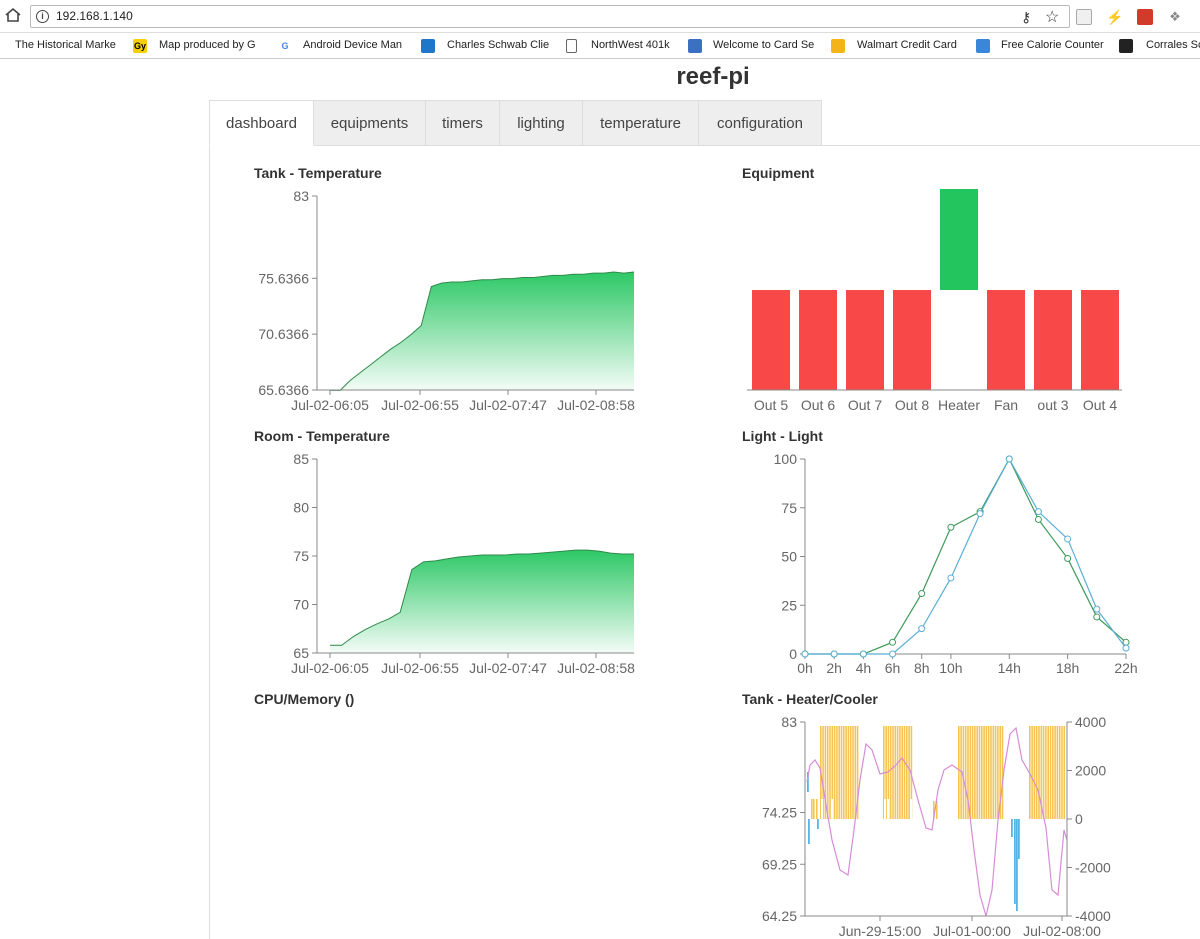  I want to click on light-series-line, so click(966, 556).